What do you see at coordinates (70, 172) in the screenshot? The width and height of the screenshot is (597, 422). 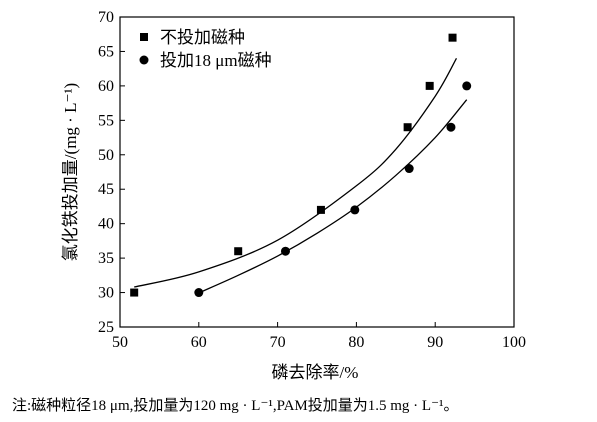 I see `y-axis-label: 氯化铁投加量/(mg · L⁻¹)` at bounding box center [70, 172].